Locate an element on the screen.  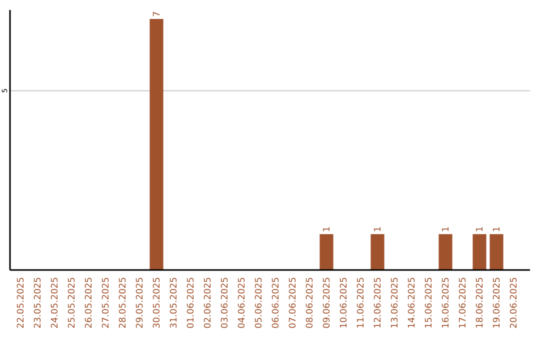
x-tick-label: 13.06.2025 is located at coordinates (395, 303).